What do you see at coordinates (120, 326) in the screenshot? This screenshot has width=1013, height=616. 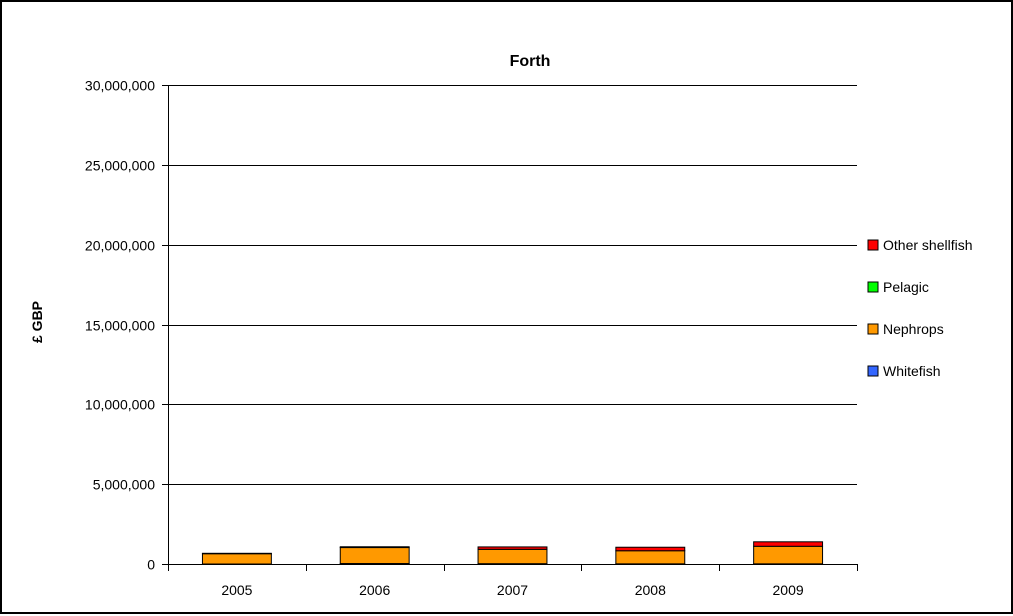 I see `y-tick-label: 15,000,000` at bounding box center [120, 326].